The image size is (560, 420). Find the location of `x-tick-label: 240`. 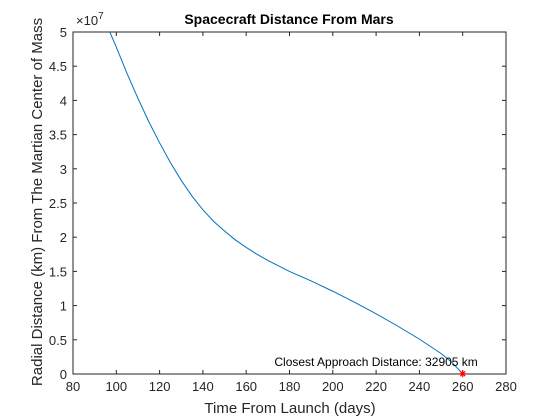

x-tick-label: 240 is located at coordinates (420, 386).